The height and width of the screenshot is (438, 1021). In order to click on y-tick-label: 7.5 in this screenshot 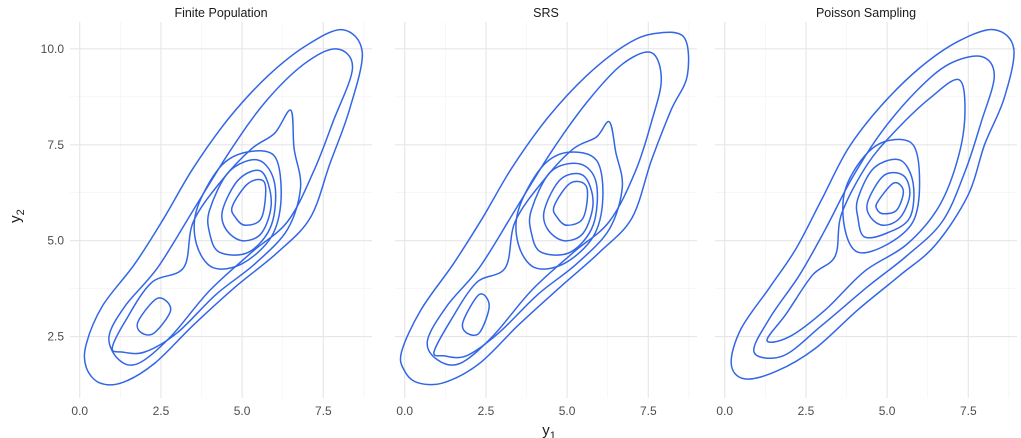, I will do `click(55, 145)`.